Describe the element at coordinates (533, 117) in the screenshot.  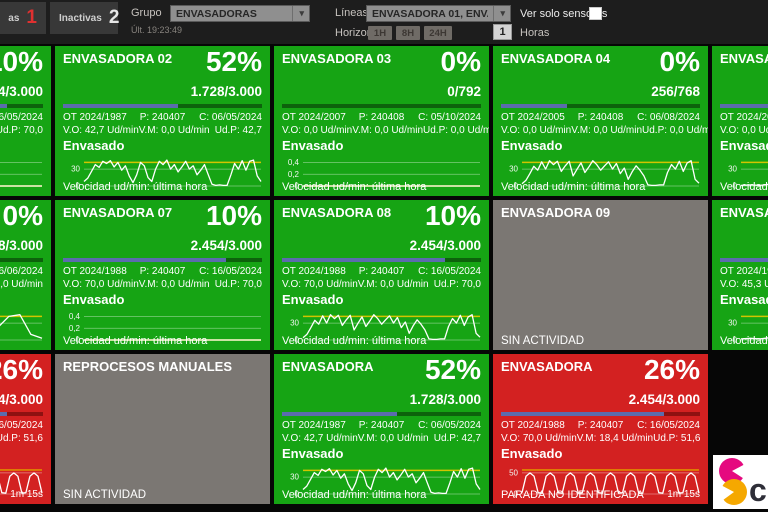
I see `order-number: OT 2024/2005` at that location.